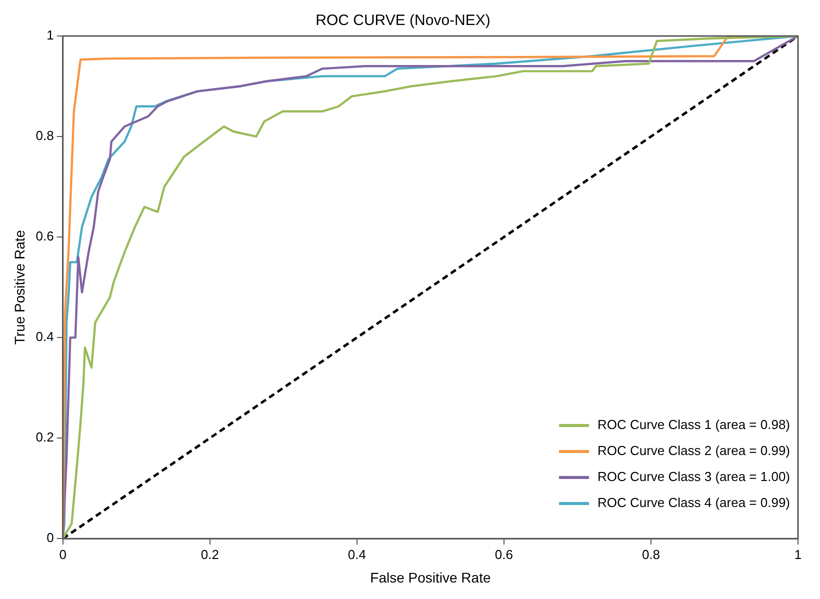  Describe the element at coordinates (430, 577) in the screenshot. I see `x-axis-title: False Positive Rate` at that location.